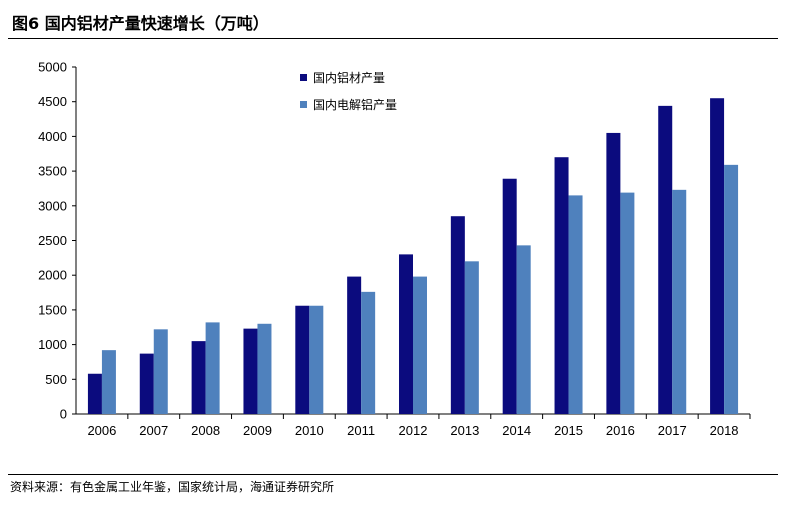  What do you see at coordinates (52, 240) in the screenshot?
I see `y-tick-label: 2500` at bounding box center [52, 240].